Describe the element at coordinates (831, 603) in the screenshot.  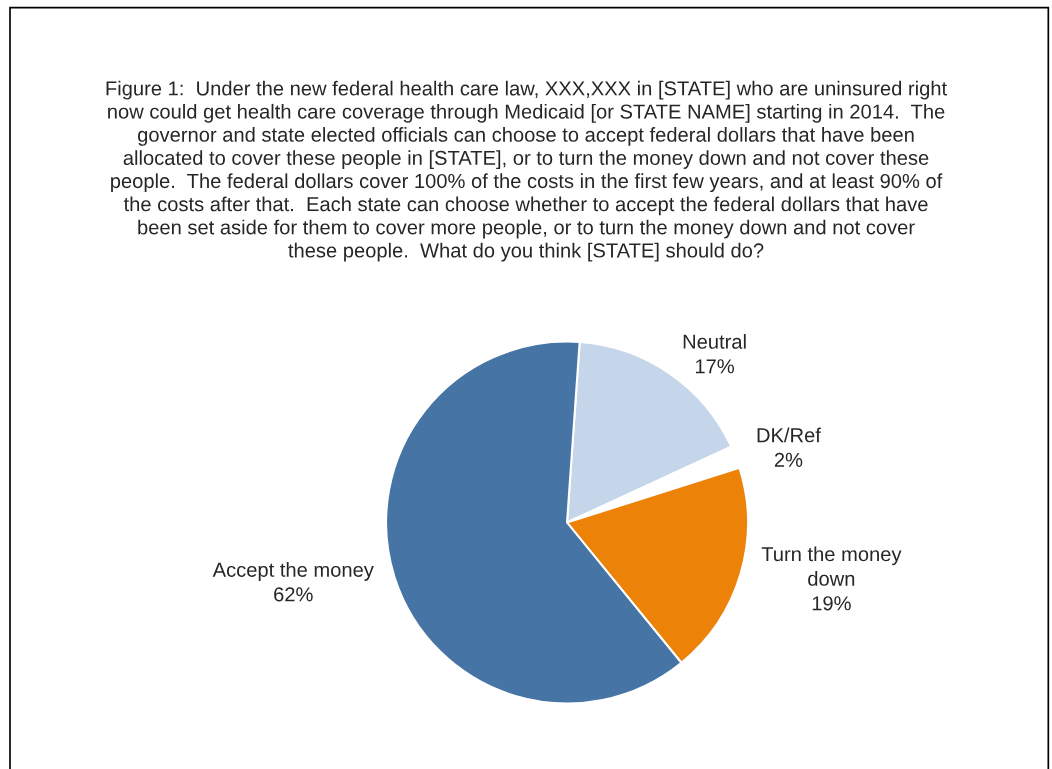
I see `data-label: 19%` at that location.